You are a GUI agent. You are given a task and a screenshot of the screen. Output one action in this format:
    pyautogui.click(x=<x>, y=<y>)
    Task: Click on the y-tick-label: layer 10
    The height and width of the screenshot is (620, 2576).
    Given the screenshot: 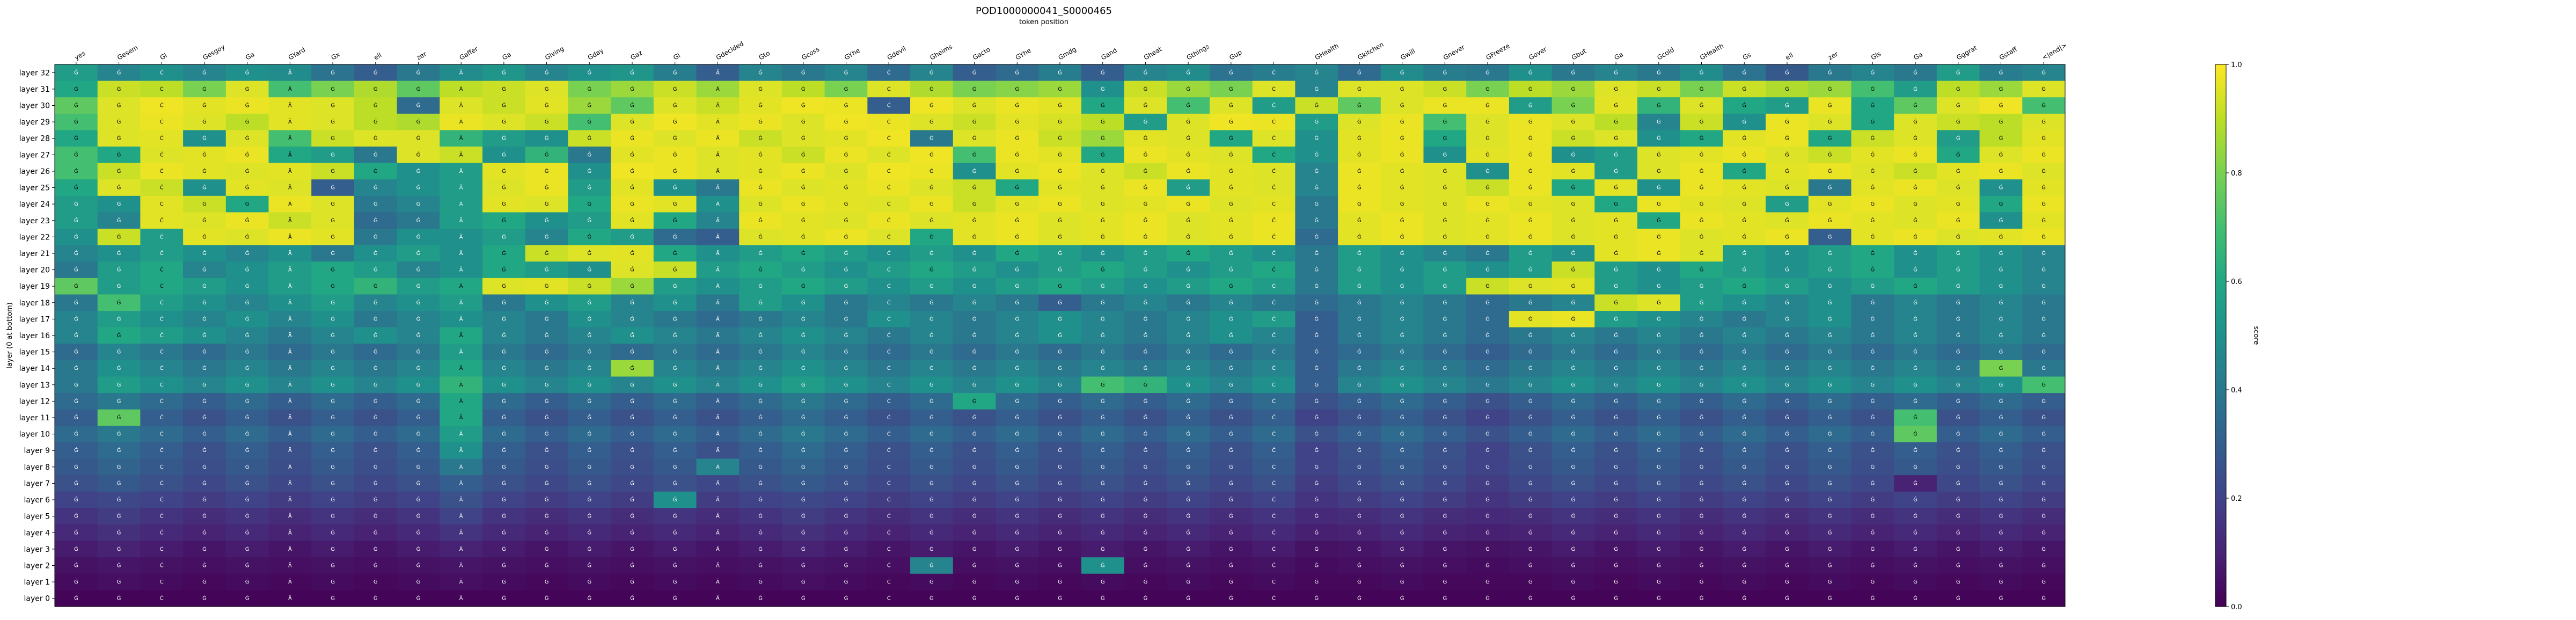 What is the action you would take?
    pyautogui.click(x=34, y=435)
    